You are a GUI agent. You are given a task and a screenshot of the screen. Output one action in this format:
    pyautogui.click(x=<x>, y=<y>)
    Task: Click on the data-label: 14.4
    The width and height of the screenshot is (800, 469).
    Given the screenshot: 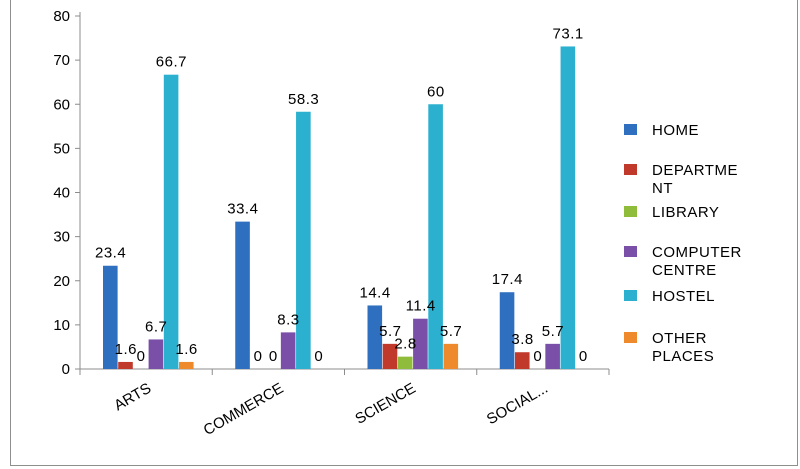 What is the action you would take?
    pyautogui.click(x=374, y=292)
    